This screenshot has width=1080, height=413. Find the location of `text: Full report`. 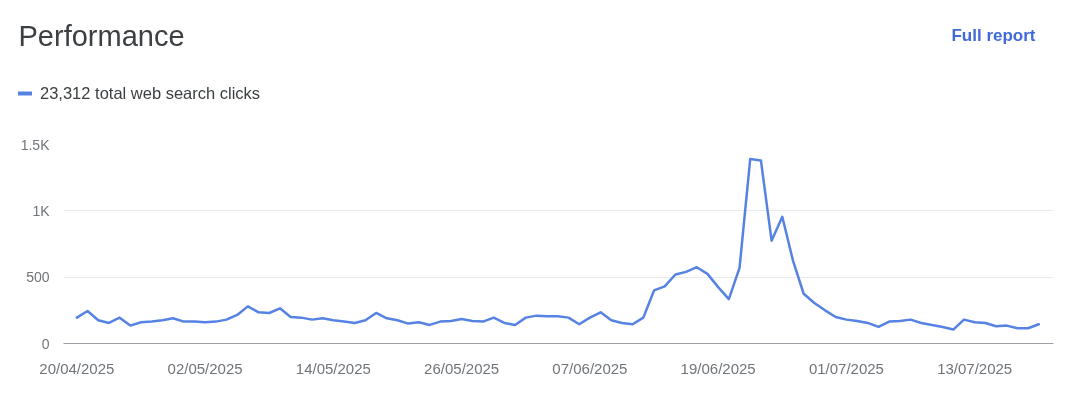

text: Full report is located at coordinates (993, 35).